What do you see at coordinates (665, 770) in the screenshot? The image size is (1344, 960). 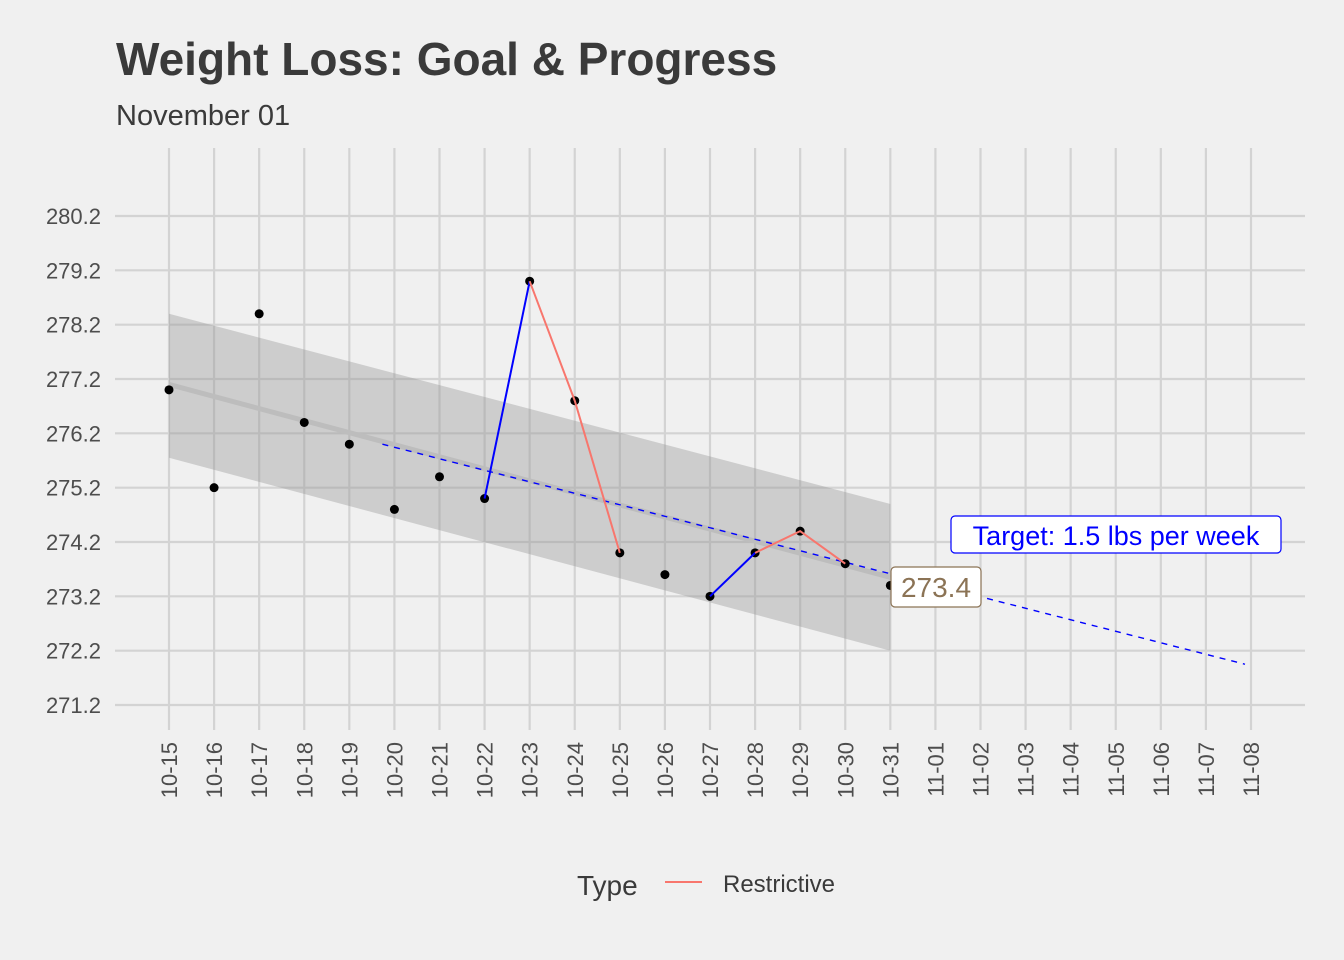 I see `x-tick-label: 10-26` at bounding box center [665, 770].